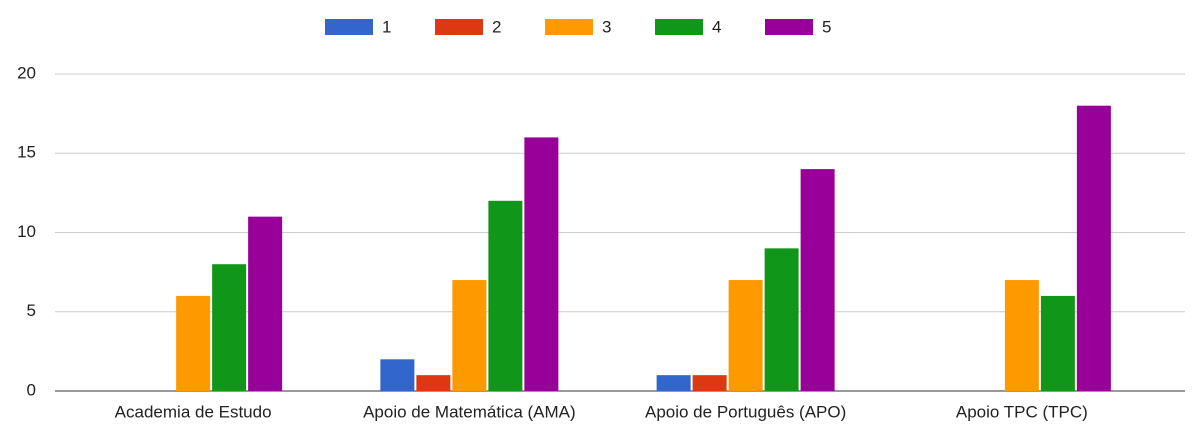  What do you see at coordinates (826, 26) in the screenshot?
I see `legend-label: 5` at bounding box center [826, 26].